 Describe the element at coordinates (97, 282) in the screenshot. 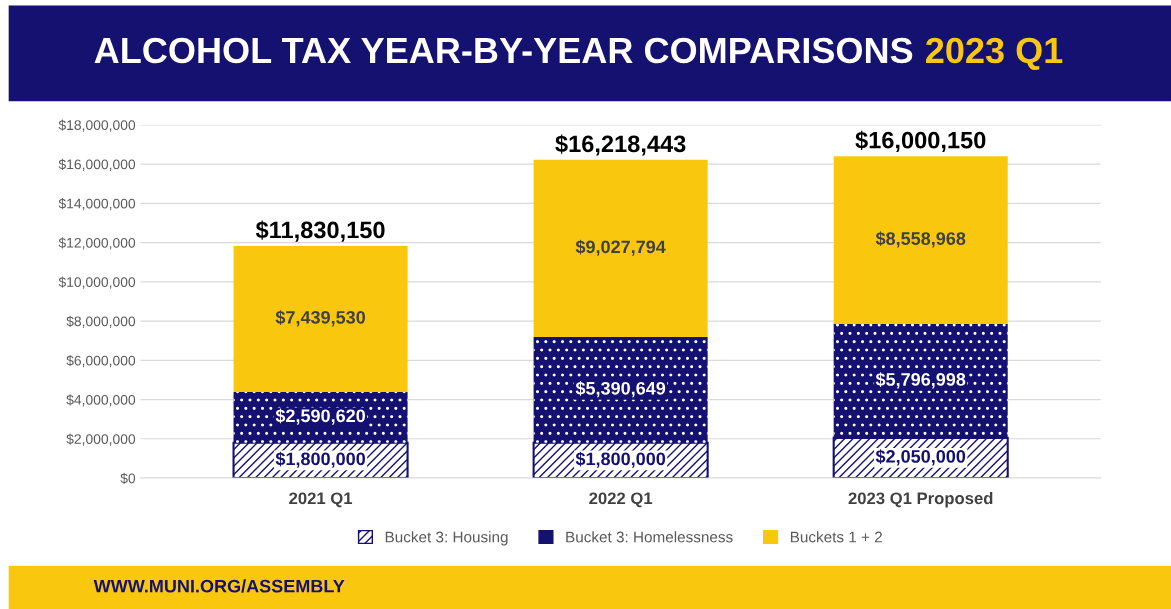

I see `y-tick-label: $10,000,000` at that location.